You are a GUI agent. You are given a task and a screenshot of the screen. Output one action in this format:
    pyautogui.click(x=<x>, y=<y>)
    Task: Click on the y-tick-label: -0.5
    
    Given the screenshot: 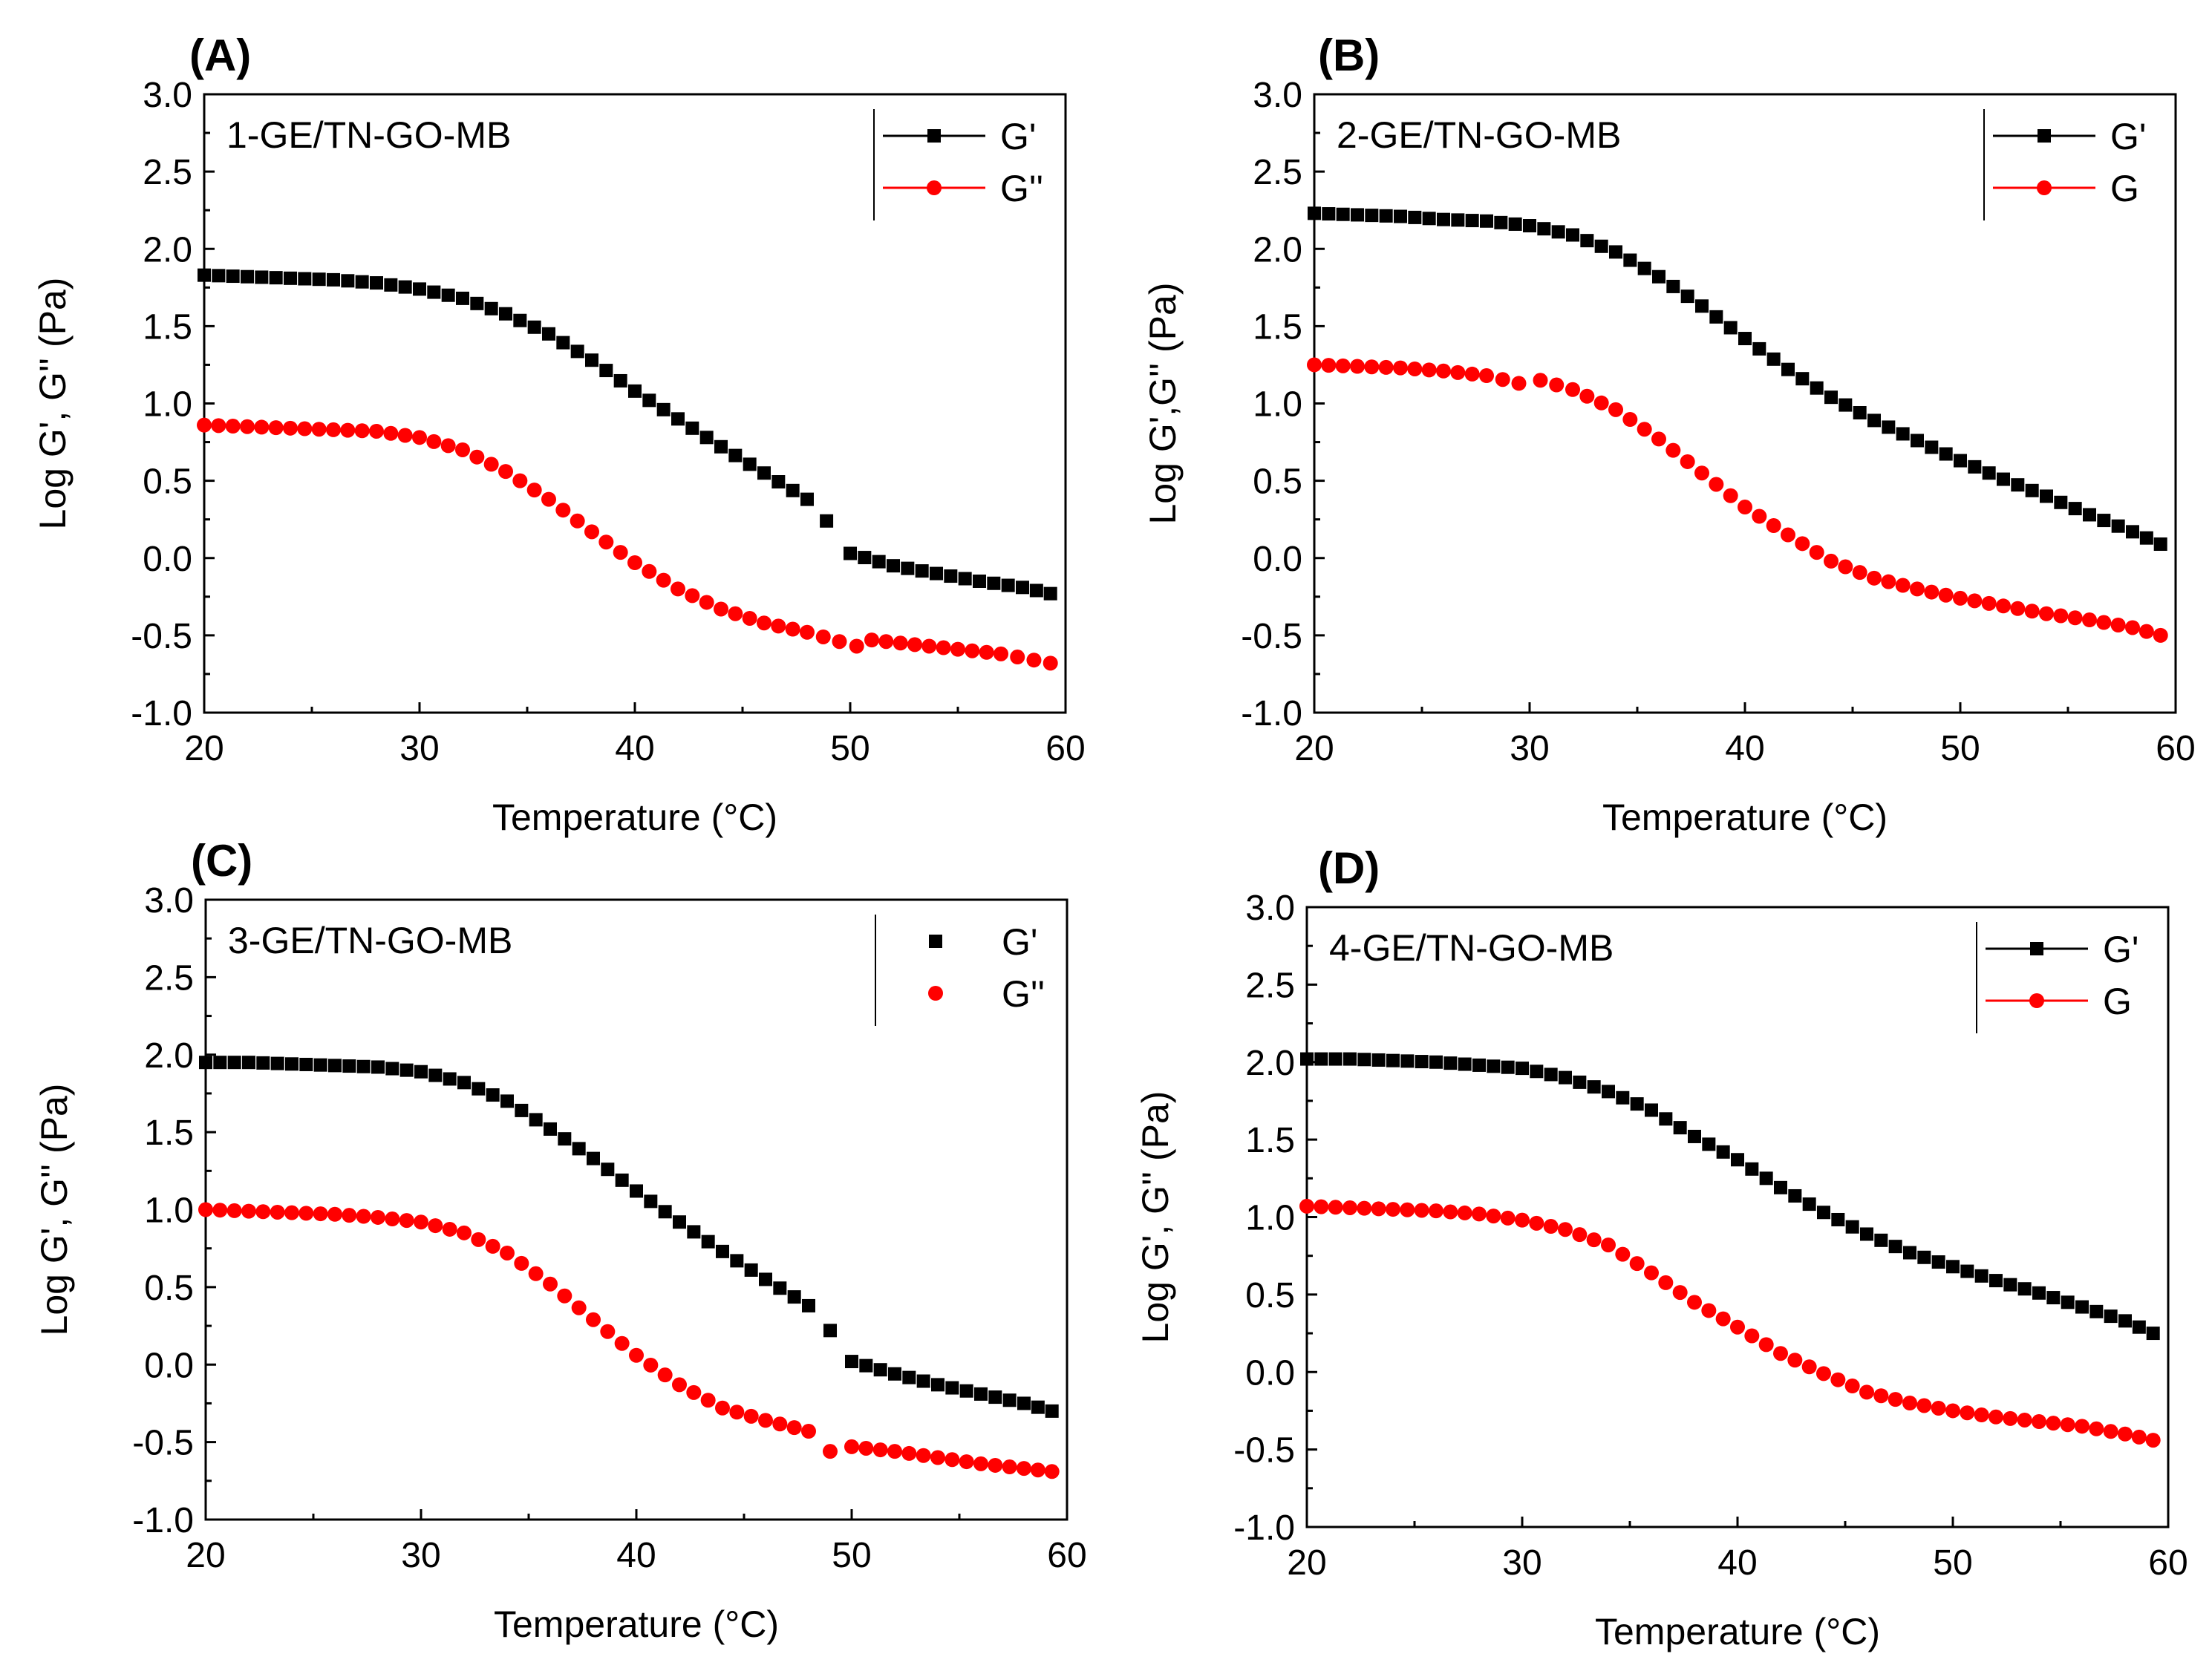 What is the action you would take?
    pyautogui.click(x=1272, y=636)
    